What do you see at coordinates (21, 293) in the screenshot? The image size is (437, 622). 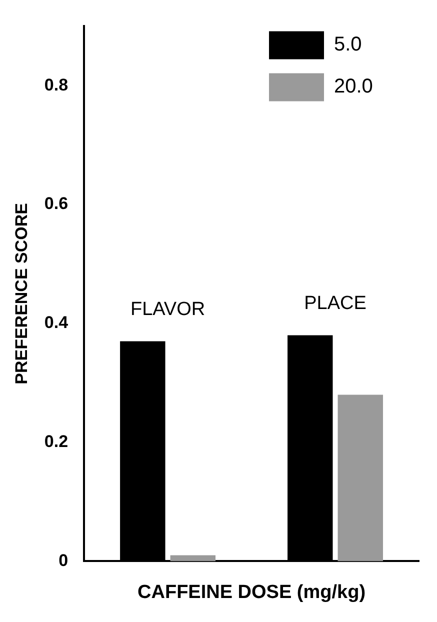 I see `y-axis-title: PREFERENCE SCORE` at bounding box center [21, 293].